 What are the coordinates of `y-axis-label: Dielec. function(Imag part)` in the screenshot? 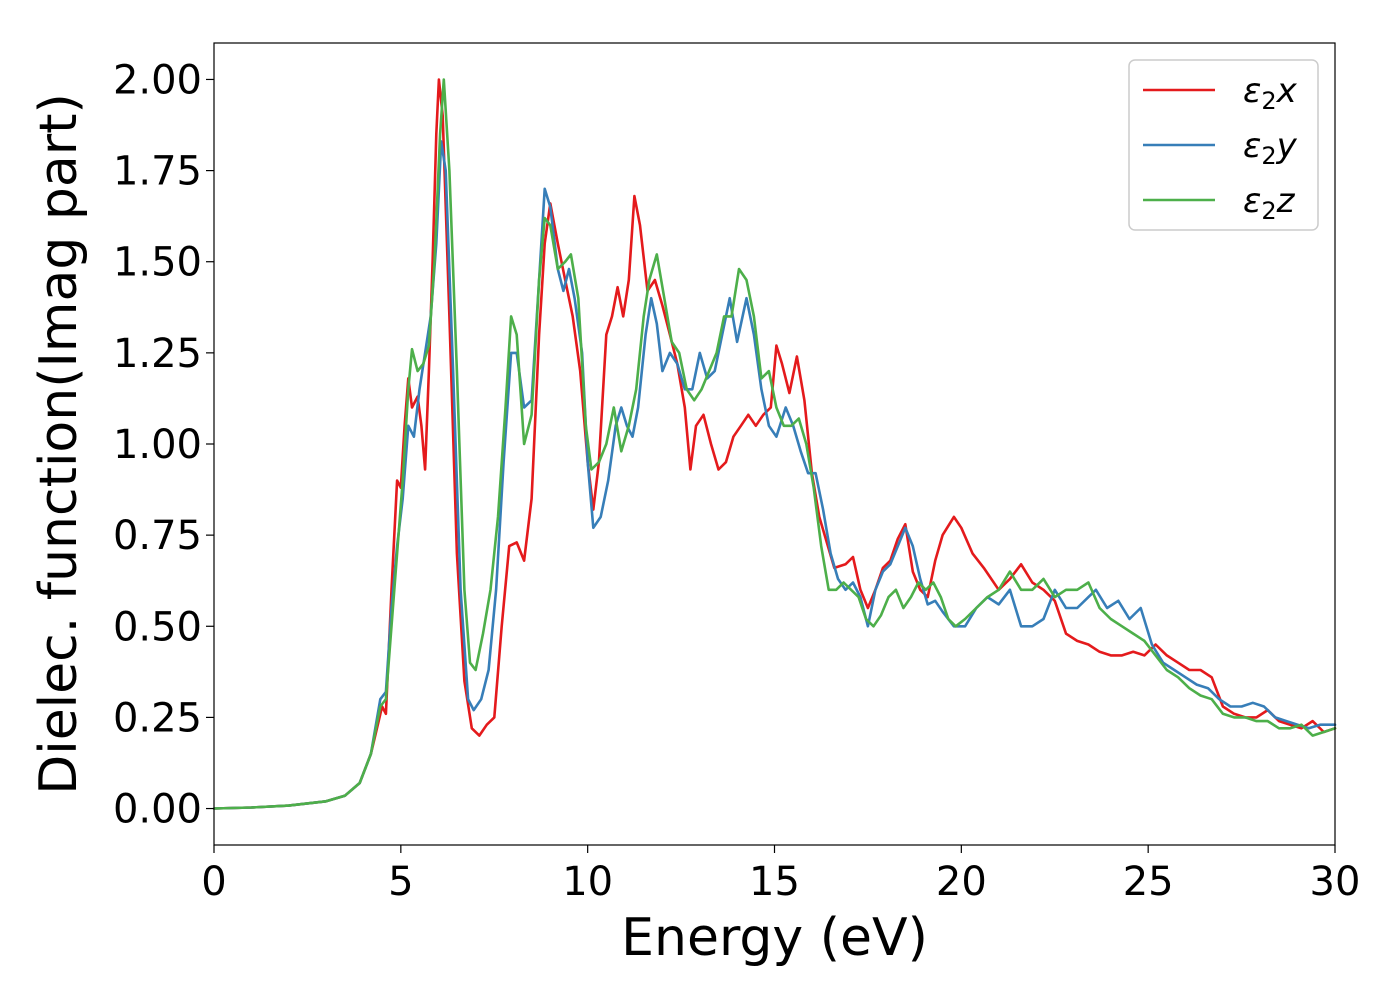 It's located at (59, 444).